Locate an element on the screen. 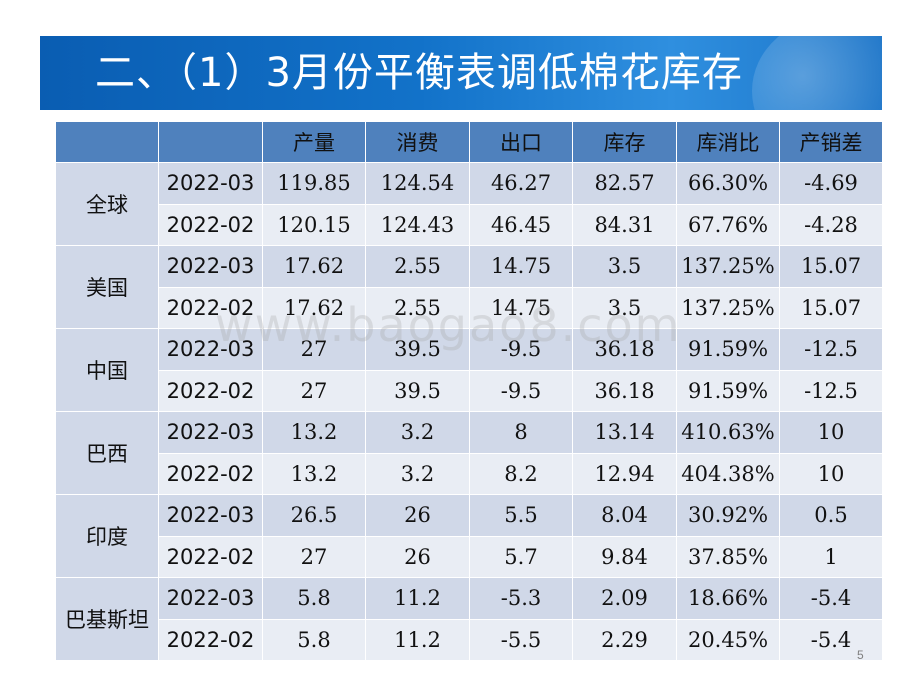 Image resolution: width=920 pixels, height=690 pixels. header-cell: 出口 is located at coordinates (521, 142).